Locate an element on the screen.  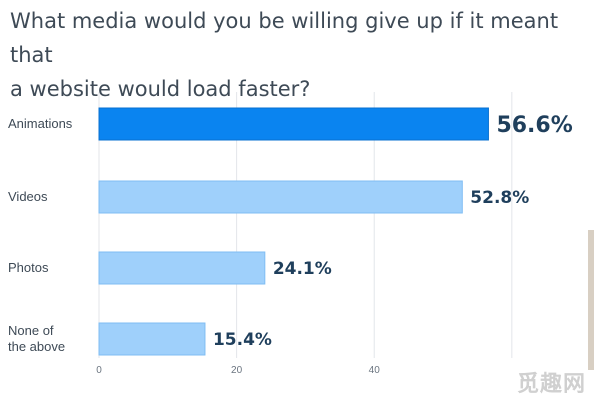
edge-decoration is located at coordinates (591, 300).